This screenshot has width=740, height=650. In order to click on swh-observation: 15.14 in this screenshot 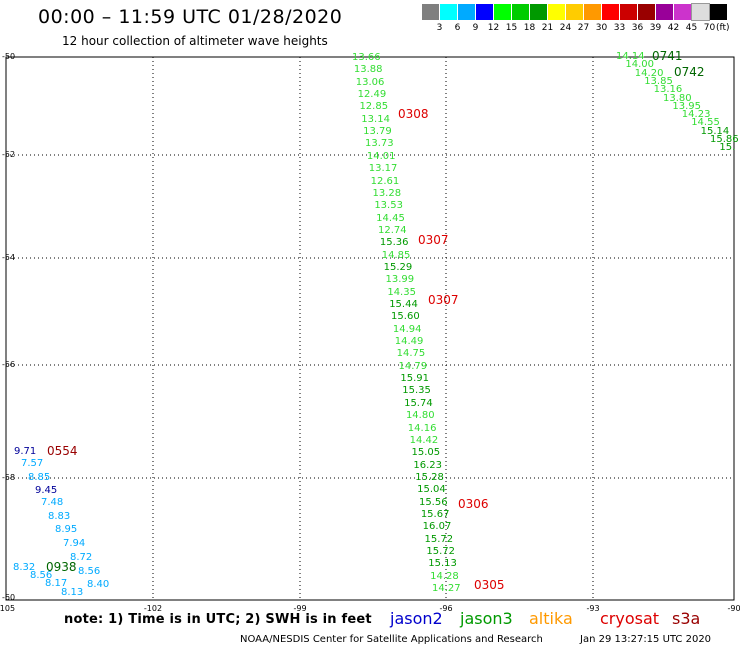, I will do `click(715, 131)`.